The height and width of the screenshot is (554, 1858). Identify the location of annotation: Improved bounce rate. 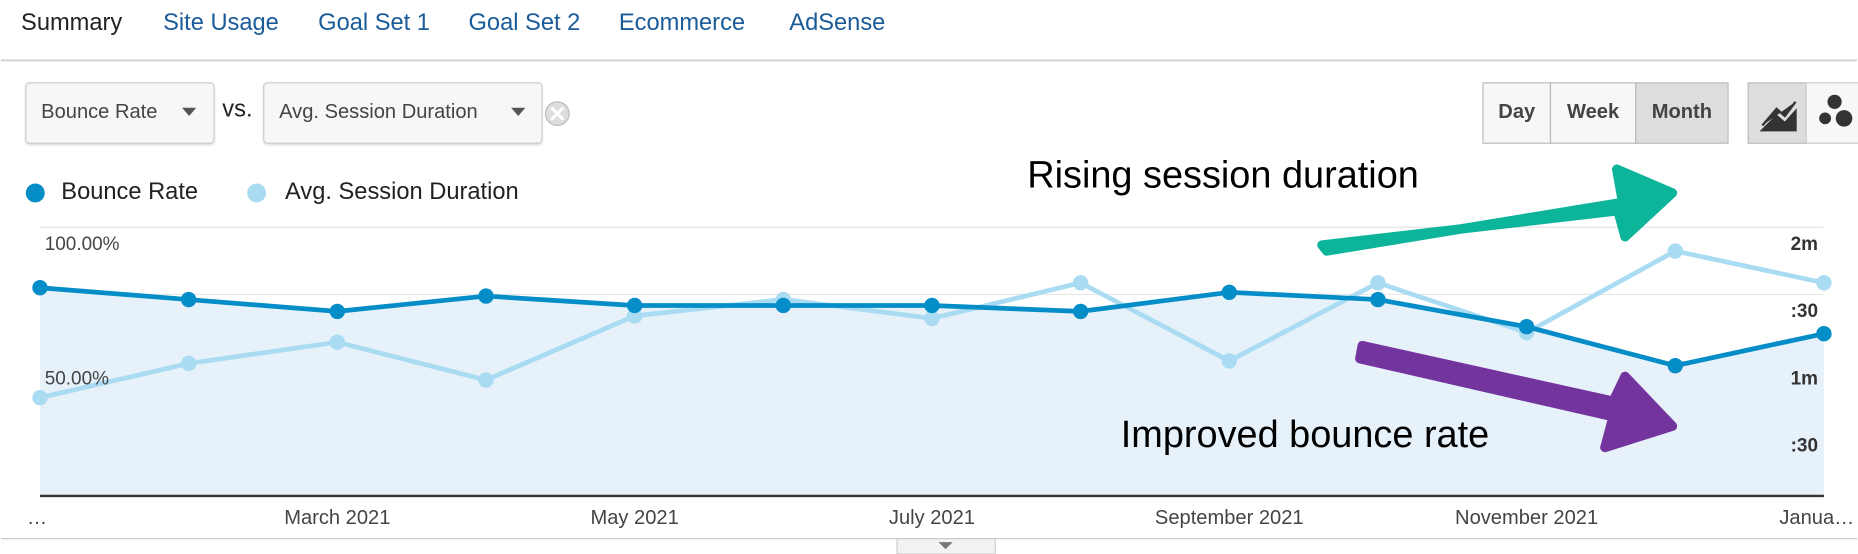
(1305, 435).